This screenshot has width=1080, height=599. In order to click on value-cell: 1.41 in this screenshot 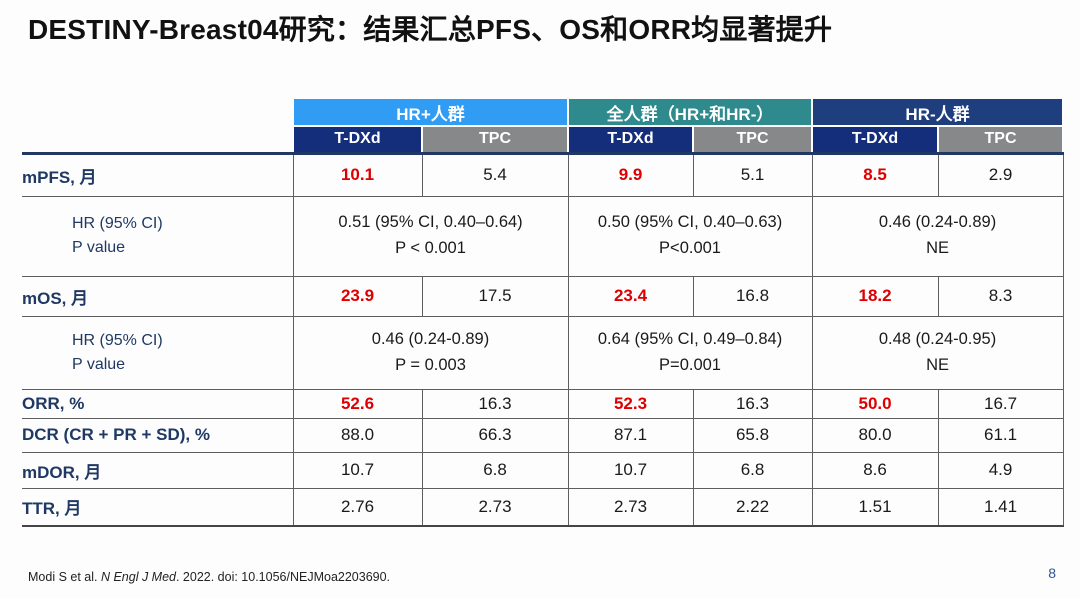, I will do `click(1000, 507)`.